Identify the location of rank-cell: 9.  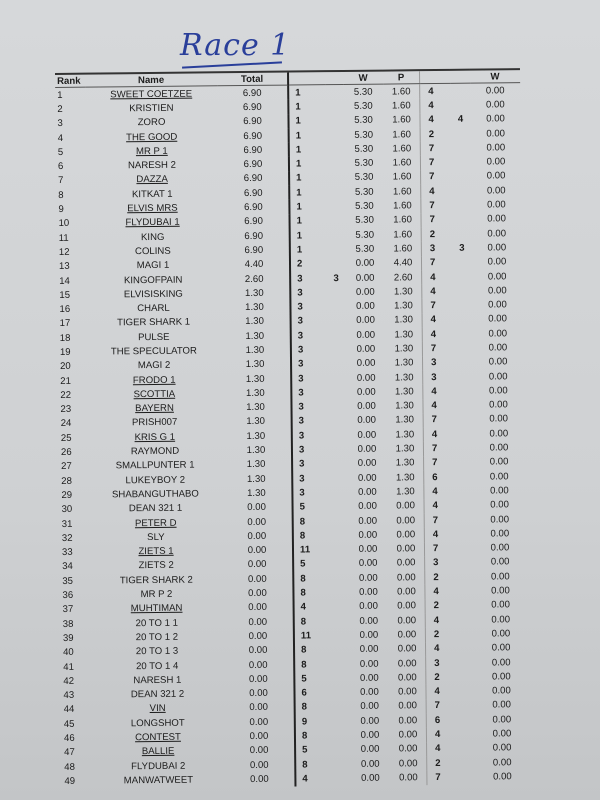
(61, 209).